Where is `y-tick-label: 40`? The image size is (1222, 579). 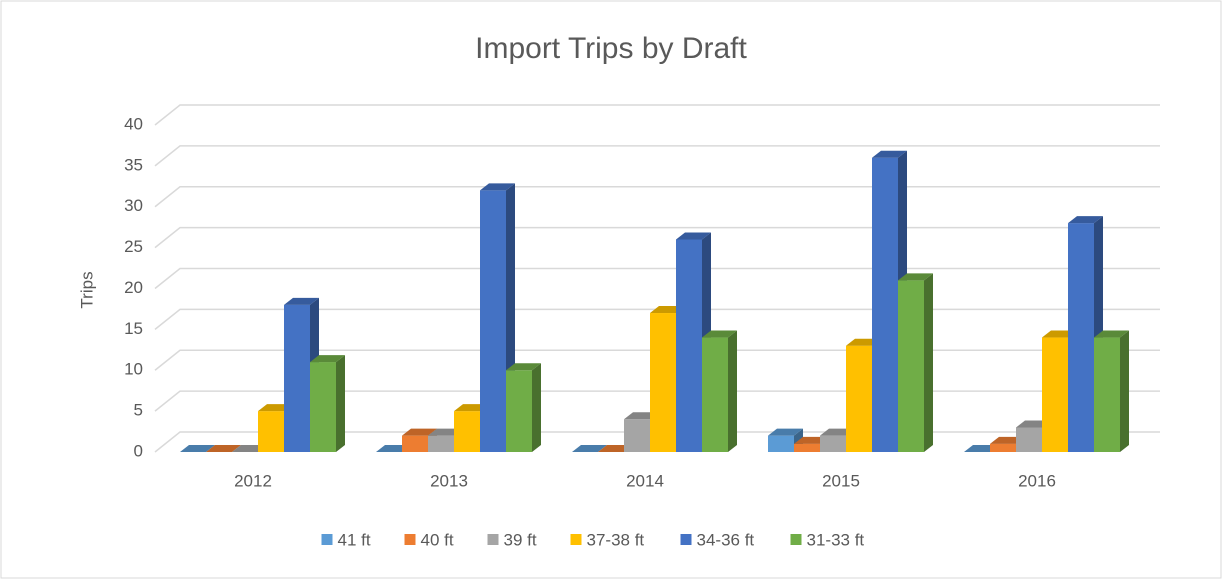
y-tick-label: 40 is located at coordinates (133, 123).